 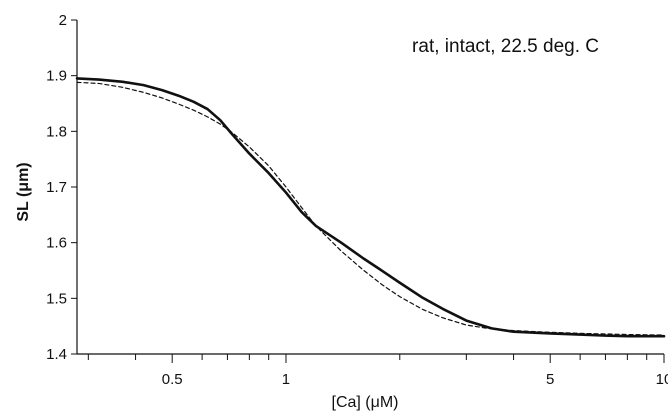 I want to click on y-axis-title: SL (μm), so click(x=23, y=191).